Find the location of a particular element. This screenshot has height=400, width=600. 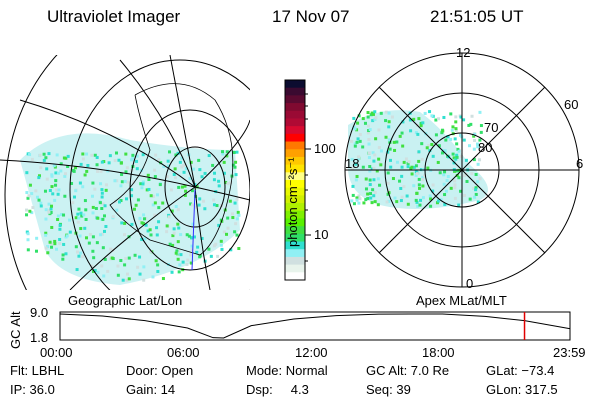

xtick-1200: 12:00 is located at coordinates (311, 352).